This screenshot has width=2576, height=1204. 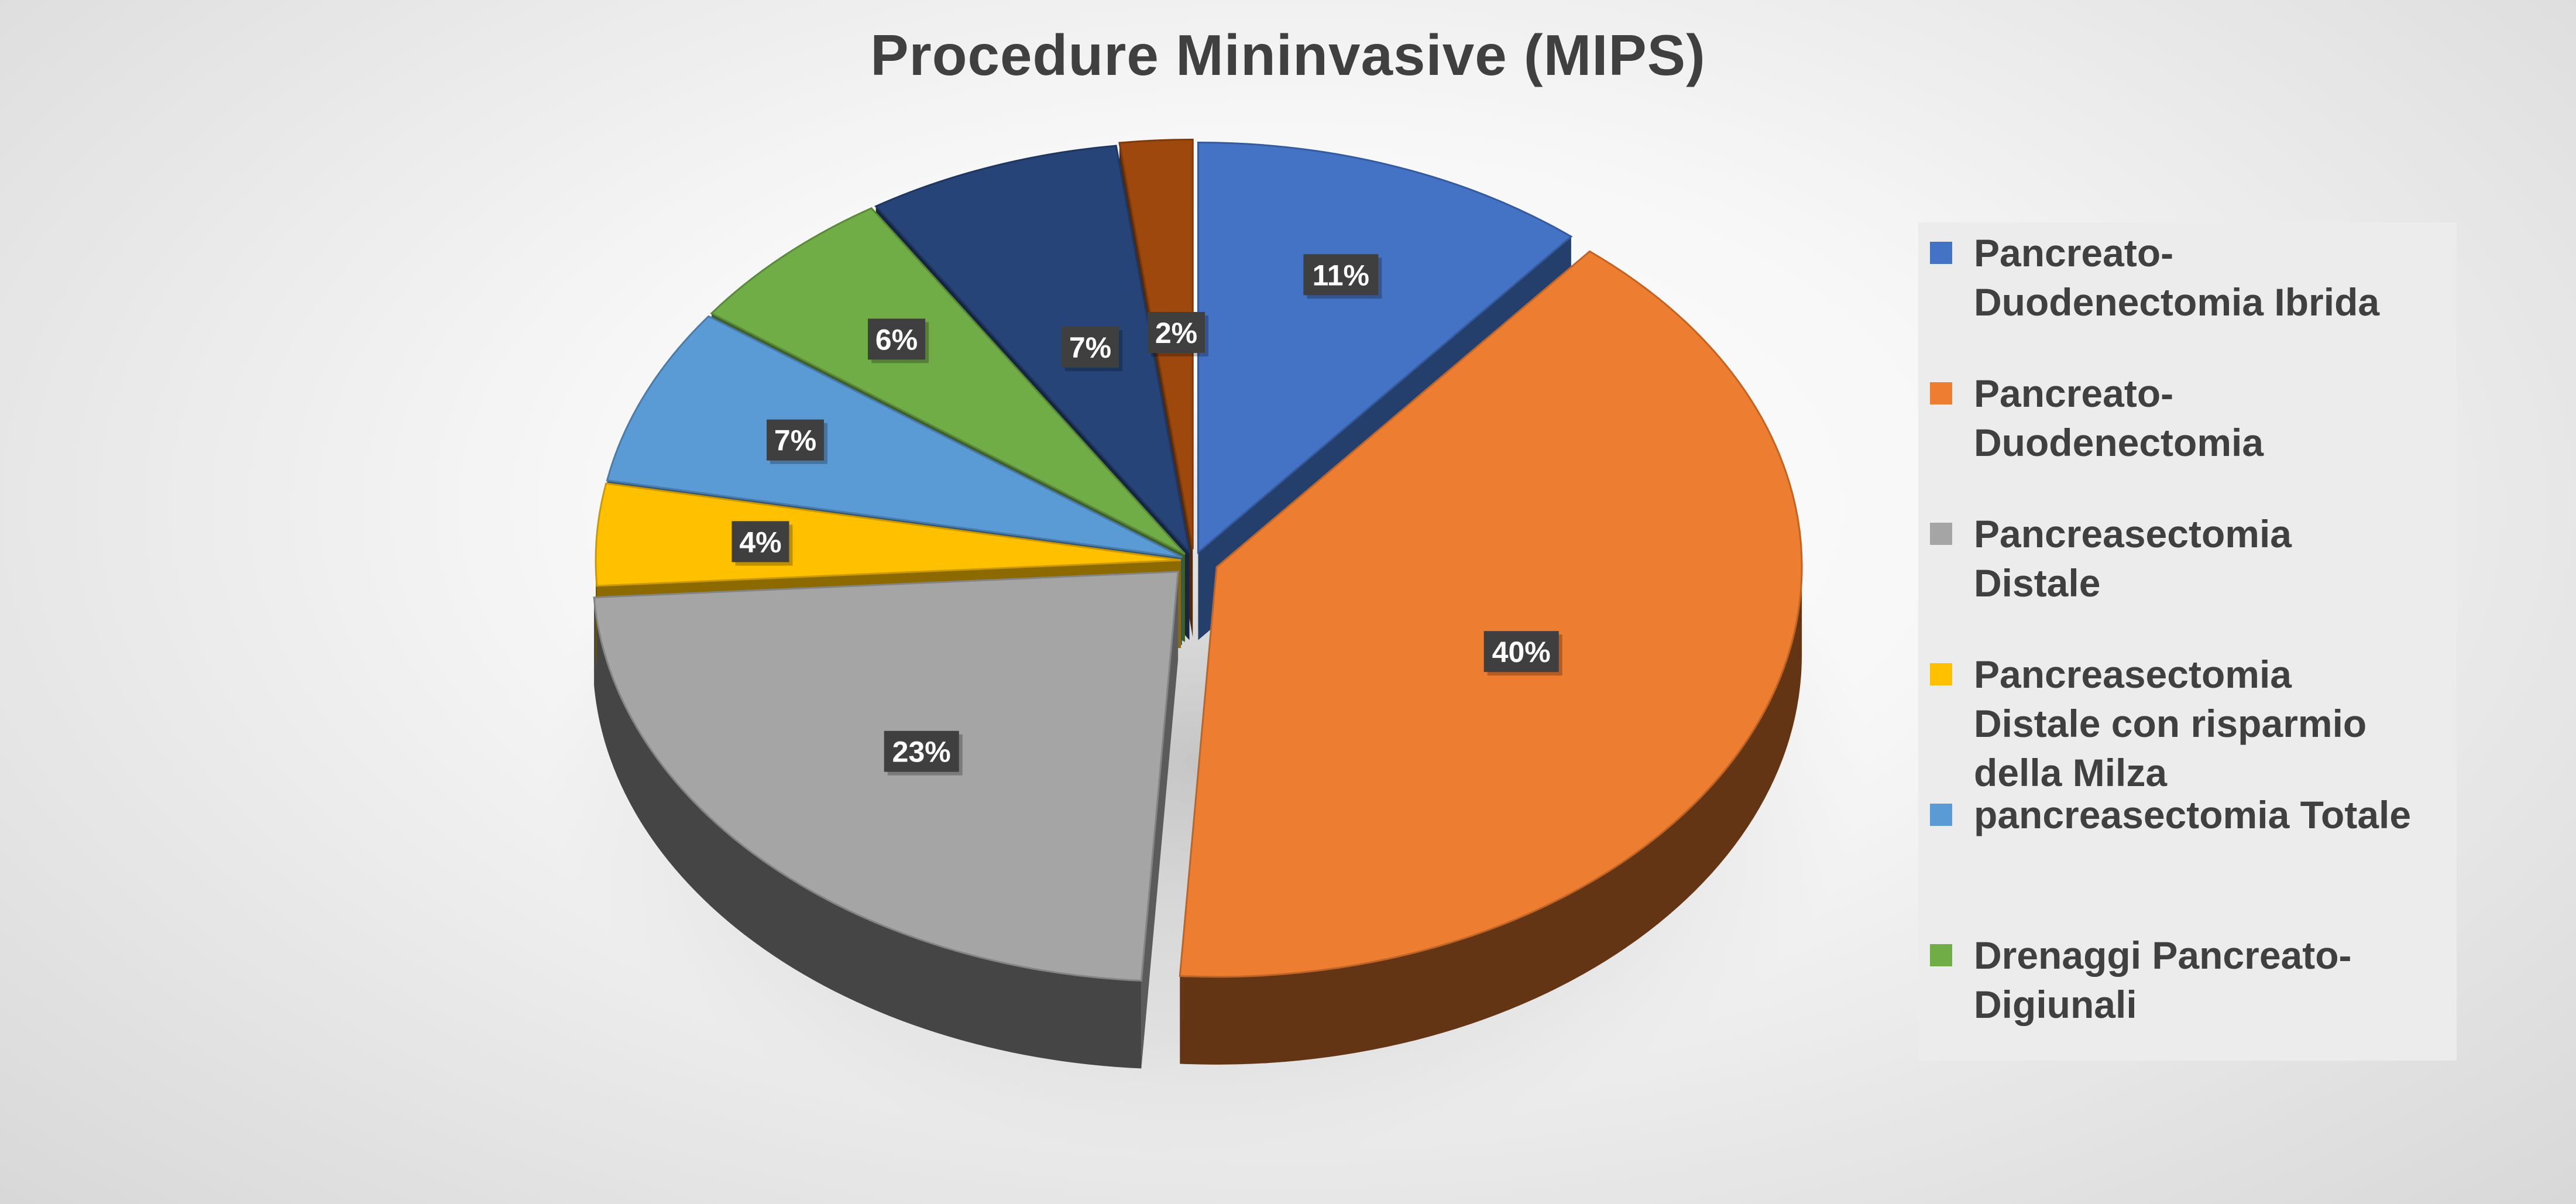 I want to click on data-label-2: 23%, so click(x=923, y=753).